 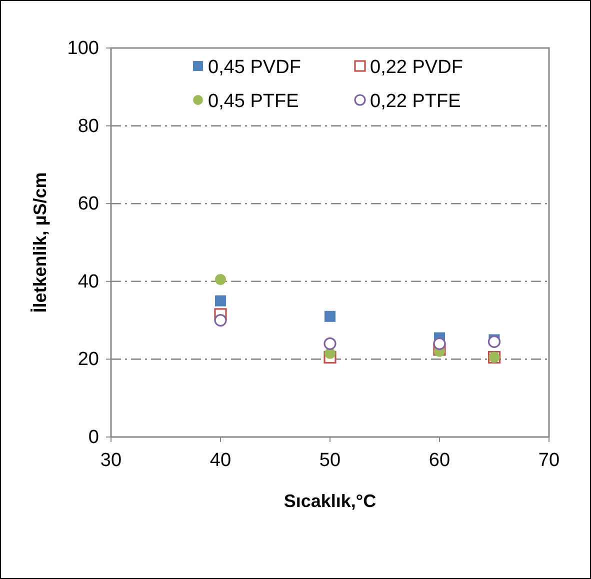 I want to click on x-tick-label: 70, so click(x=549, y=460).